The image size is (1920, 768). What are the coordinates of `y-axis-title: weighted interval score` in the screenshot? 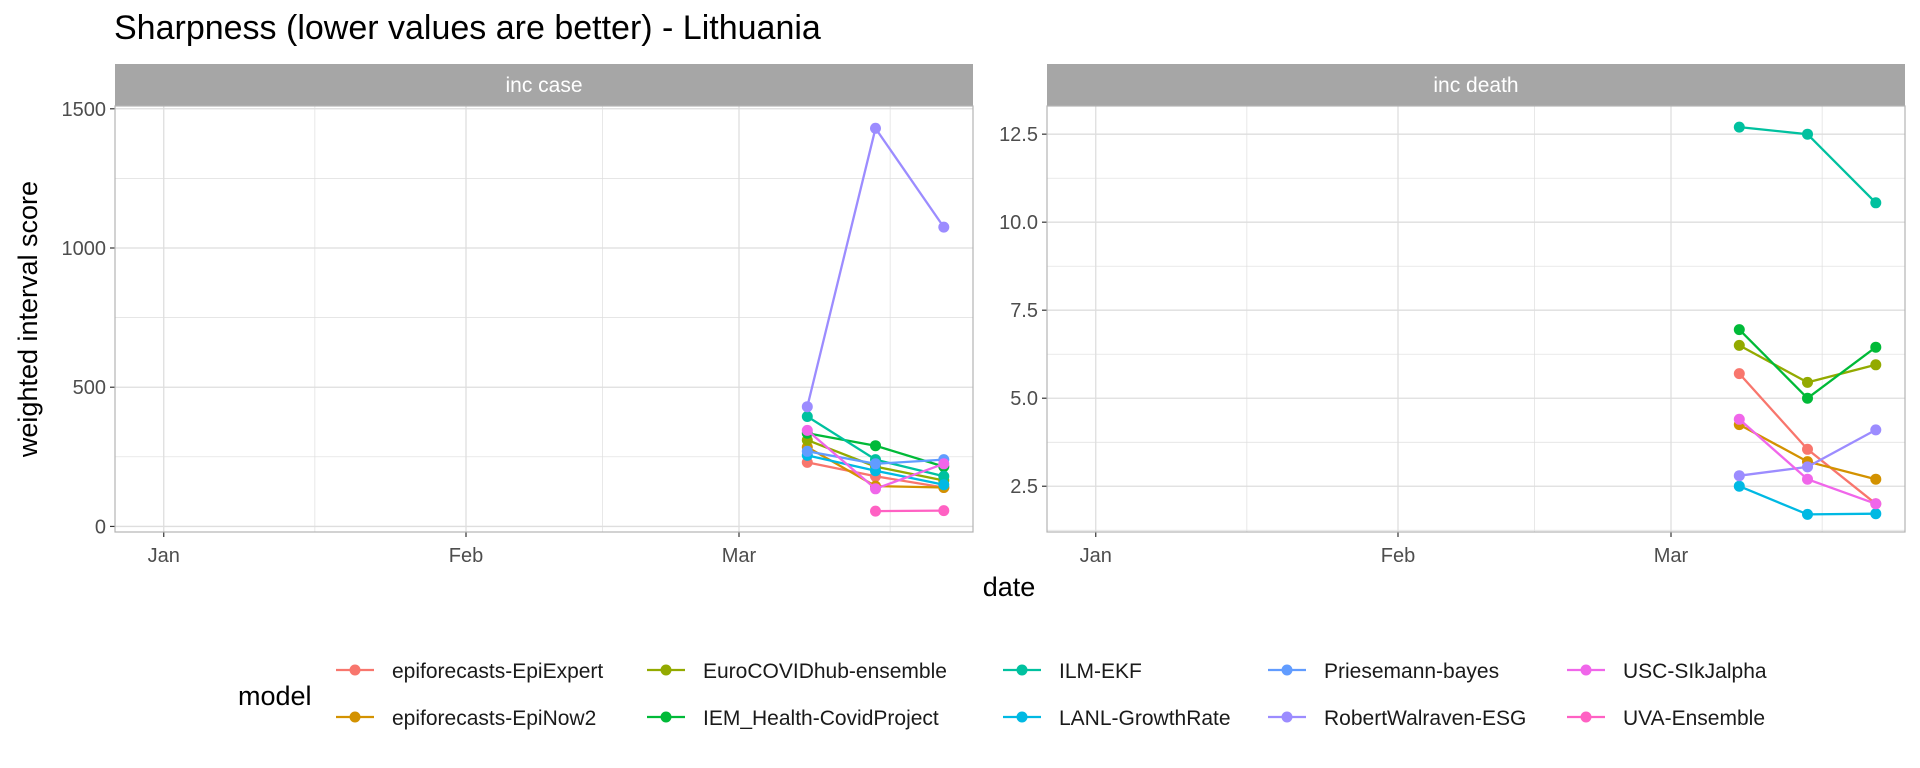 It's located at (28, 319).